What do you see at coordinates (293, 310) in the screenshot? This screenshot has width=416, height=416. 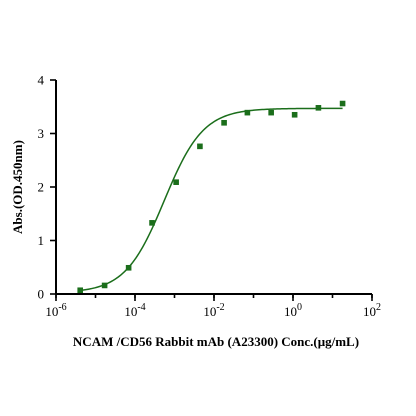 I see `x-tick-label: 10⁰` at bounding box center [293, 310].